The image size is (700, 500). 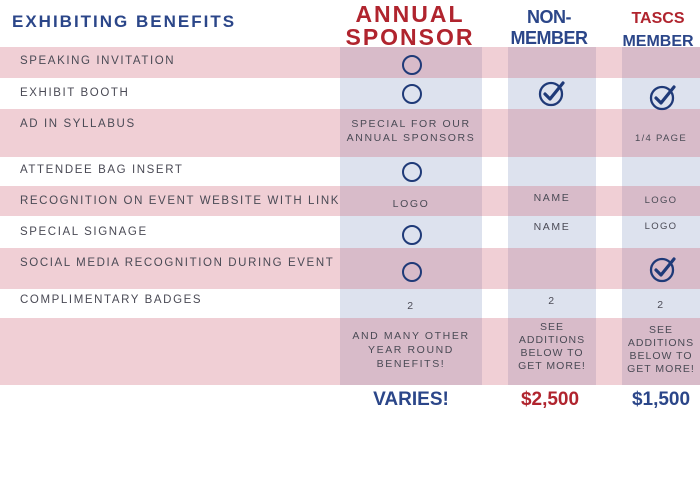 I want to click on row-band-social, so click(x=350, y=268).